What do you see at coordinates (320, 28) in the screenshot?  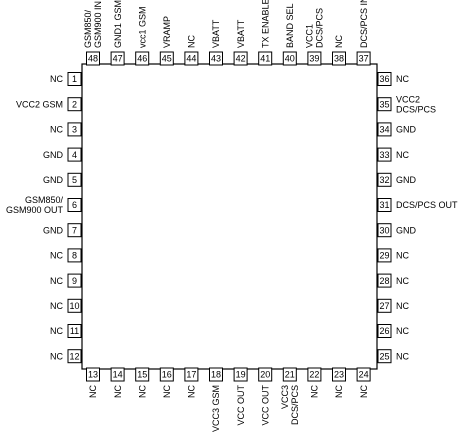 I see `pin-39-label: DCS/PCS` at bounding box center [320, 28].